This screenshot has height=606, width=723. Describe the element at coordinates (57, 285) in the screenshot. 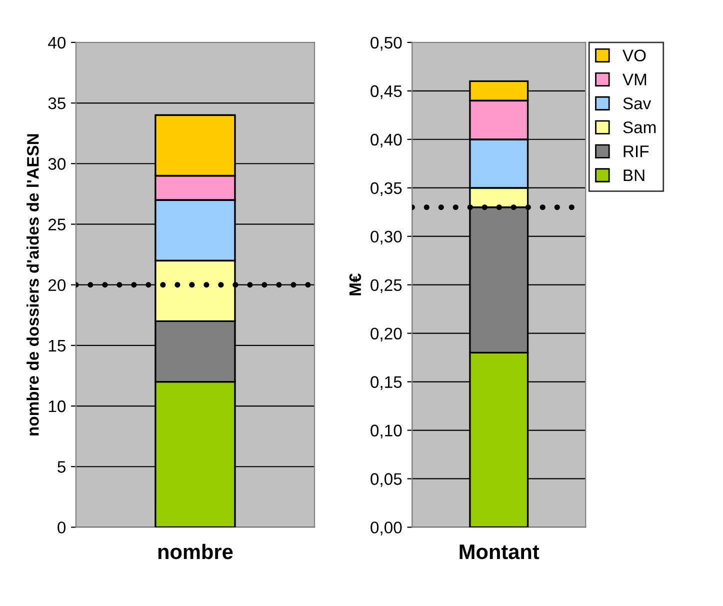

I see `y-tick-label: 20` at that location.